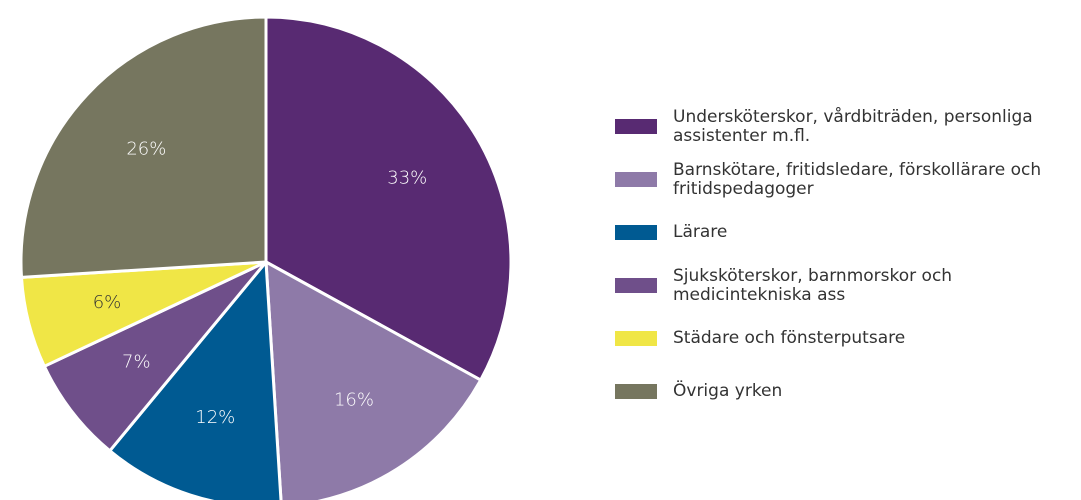 The width and height of the screenshot is (1081, 500). I want to click on legend-item: Övriga yrken, so click(845, 391).